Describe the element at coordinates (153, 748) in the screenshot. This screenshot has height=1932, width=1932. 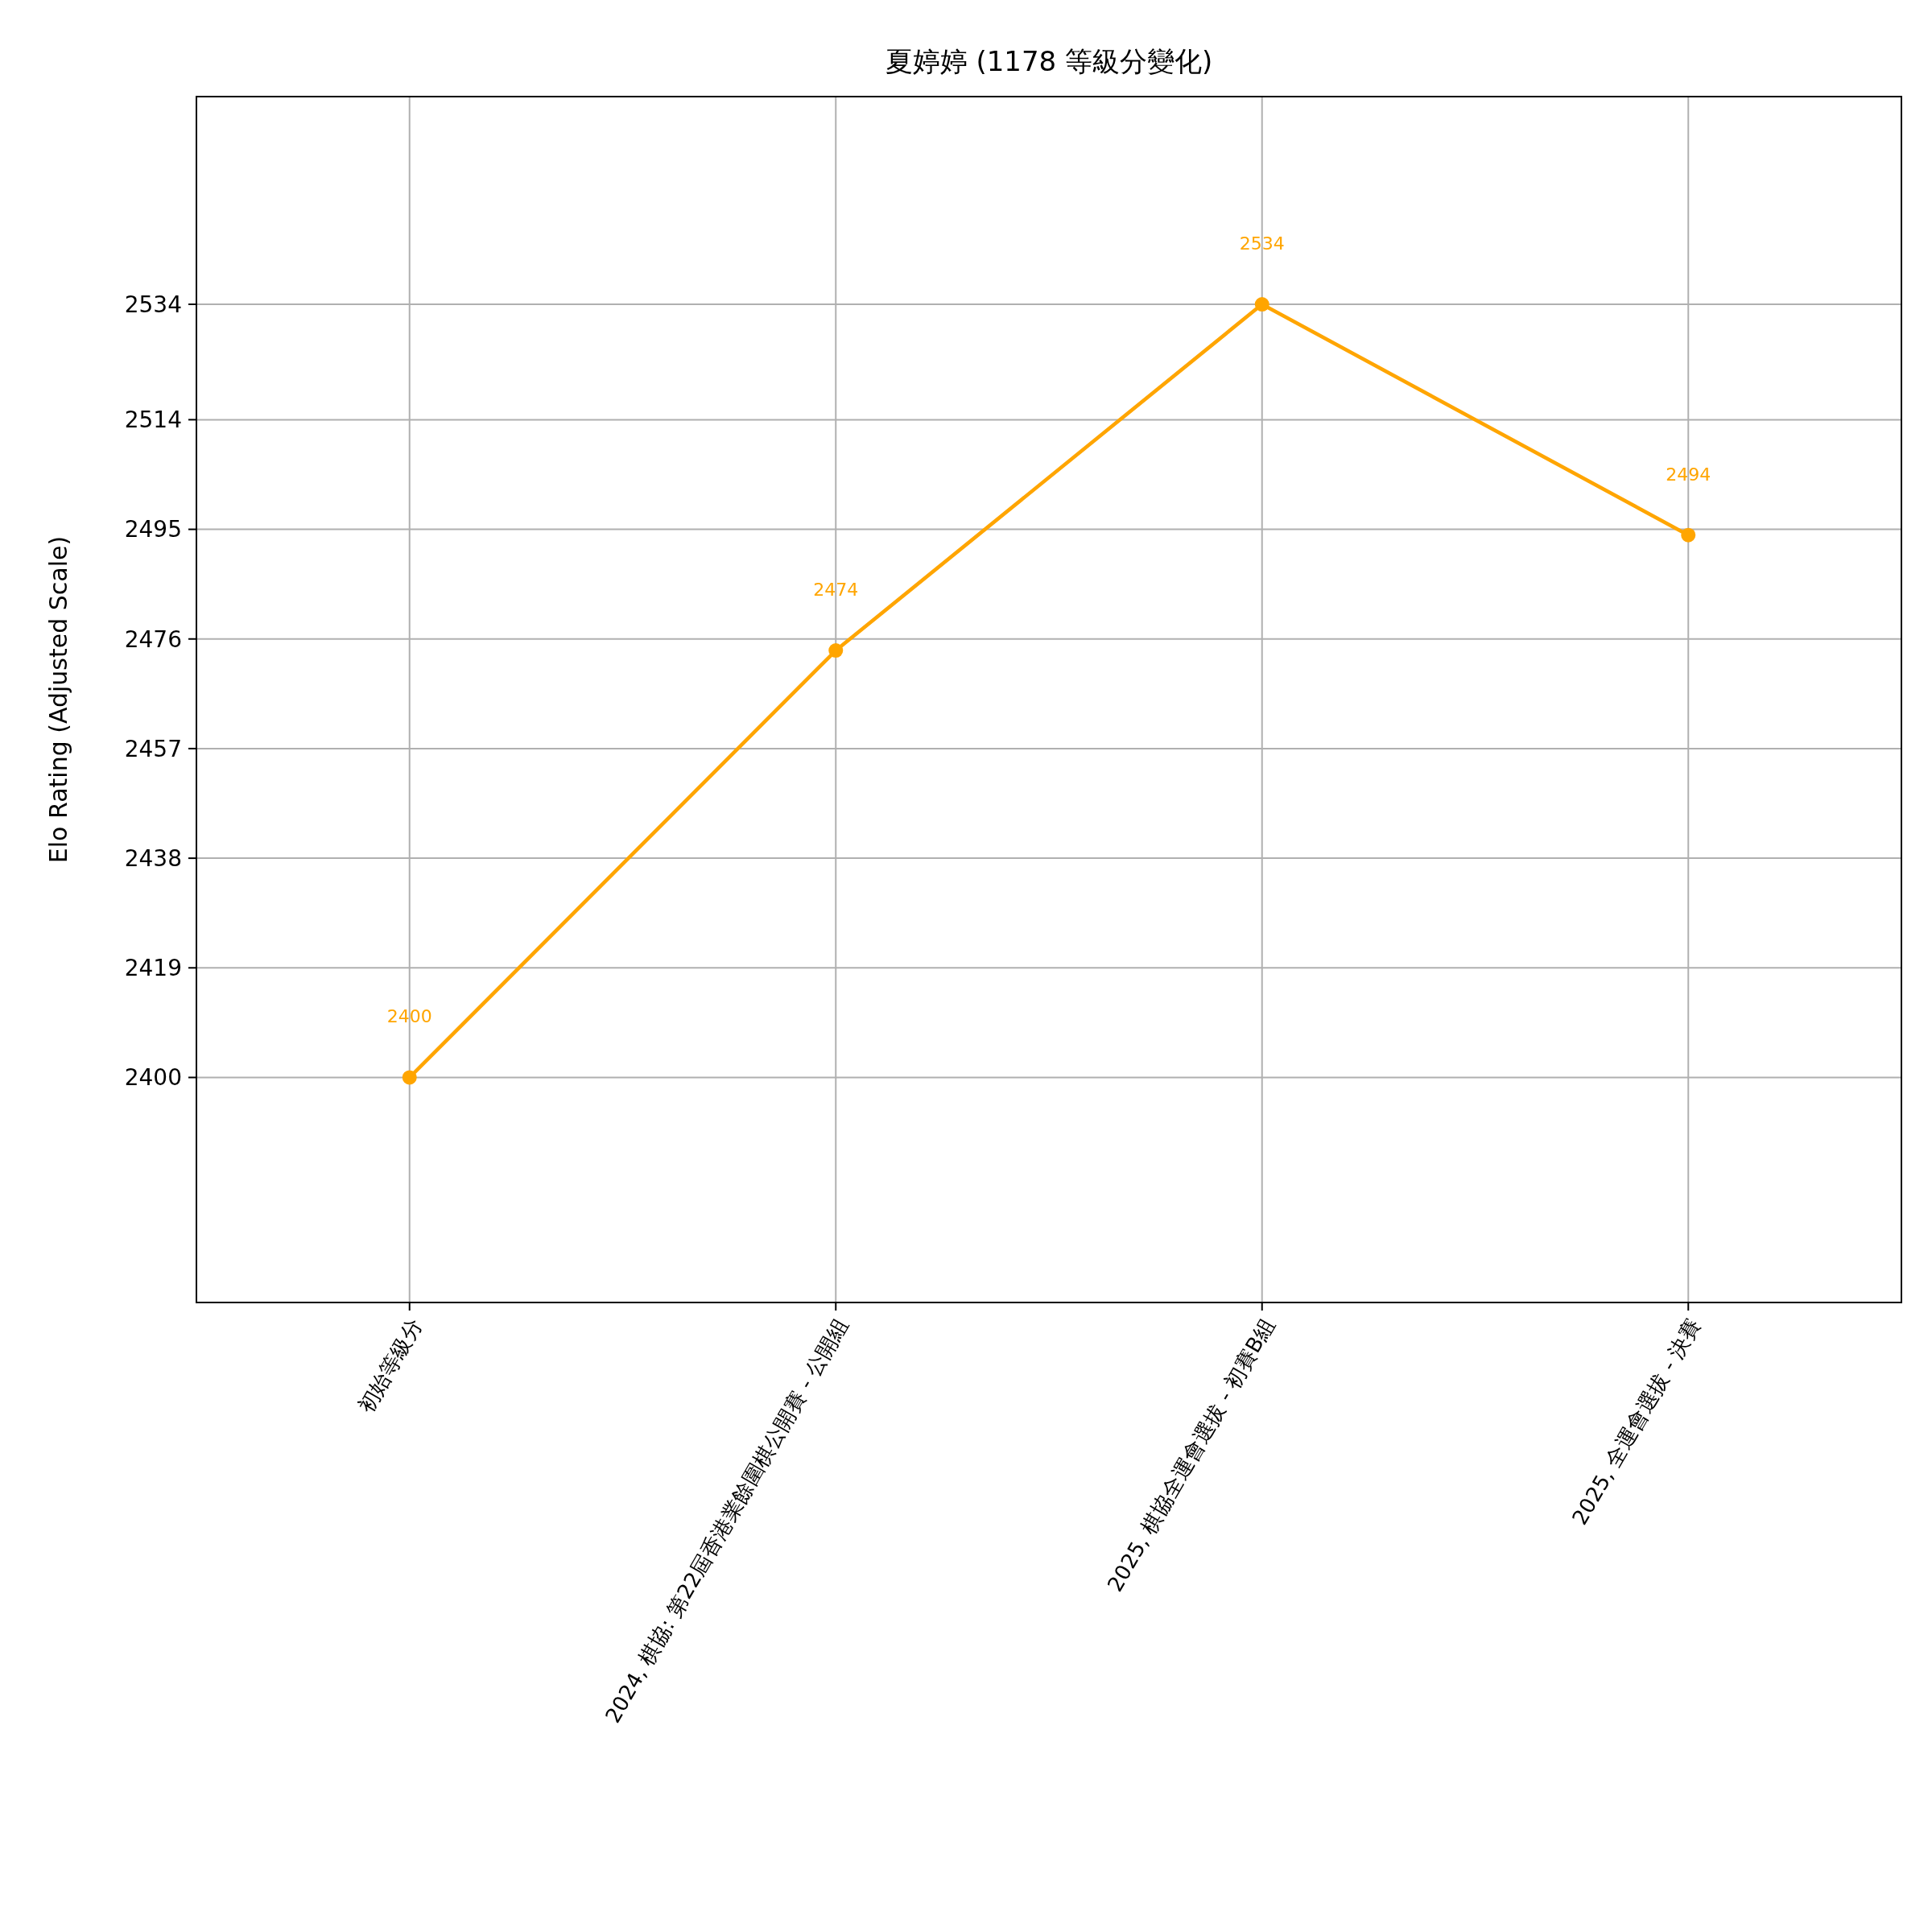
I see `y-tick-label: 2457` at that location.